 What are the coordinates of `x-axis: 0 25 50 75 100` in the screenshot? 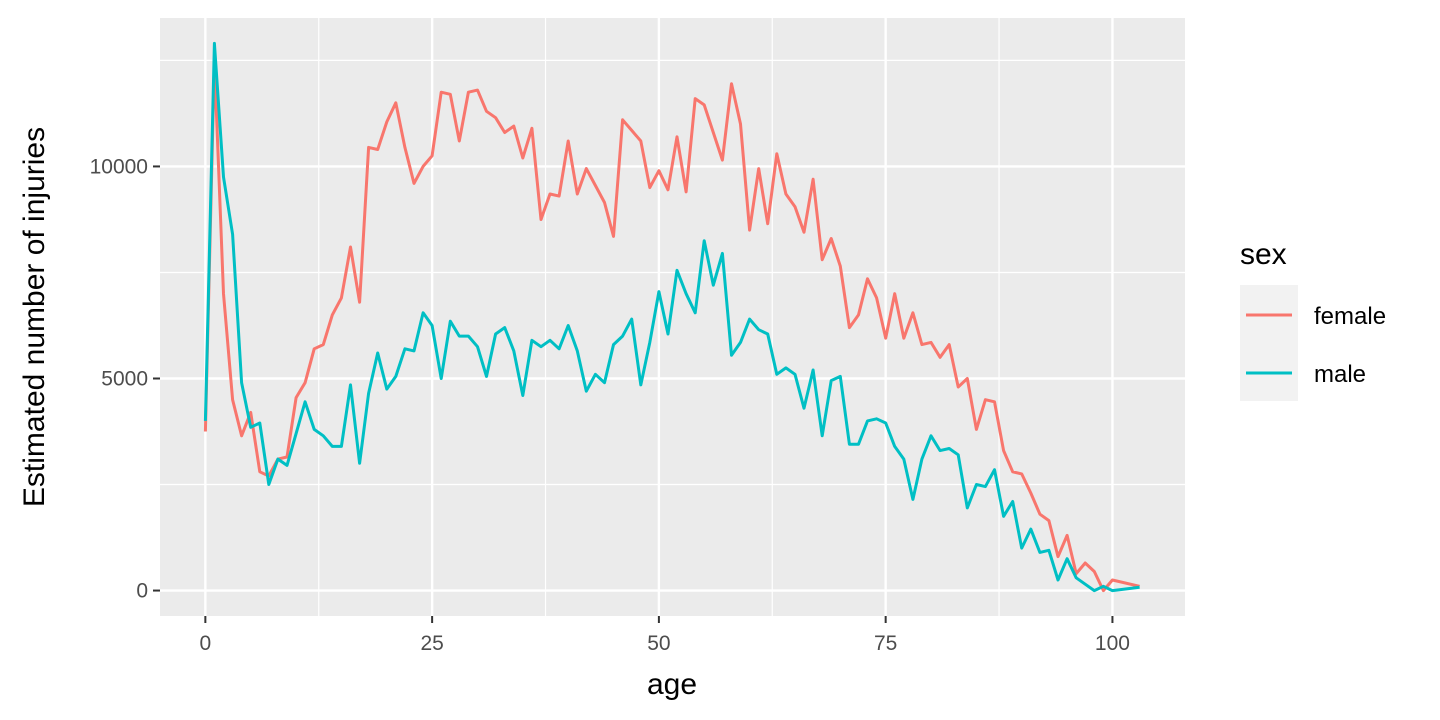 It's located at (665, 635).